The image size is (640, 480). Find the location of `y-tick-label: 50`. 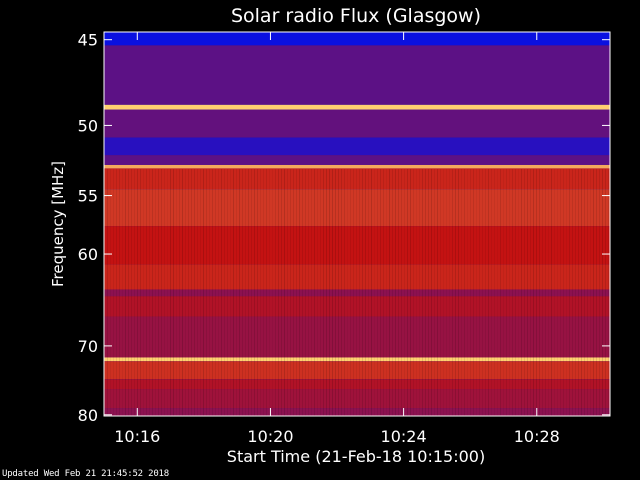

y-tick-label: 50 is located at coordinates (88, 125).